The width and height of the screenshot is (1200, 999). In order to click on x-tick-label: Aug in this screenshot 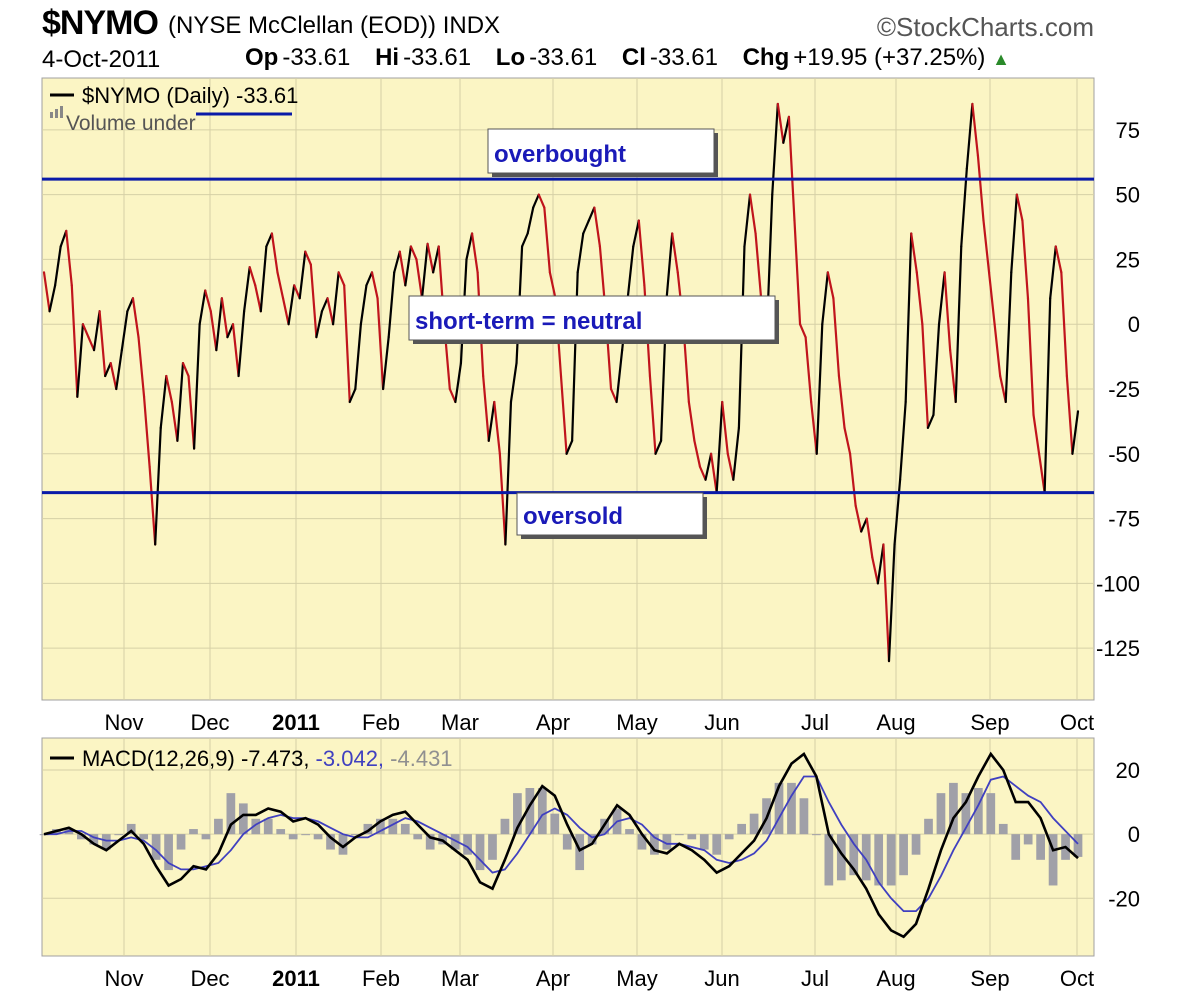, I will do `click(895, 978)`.